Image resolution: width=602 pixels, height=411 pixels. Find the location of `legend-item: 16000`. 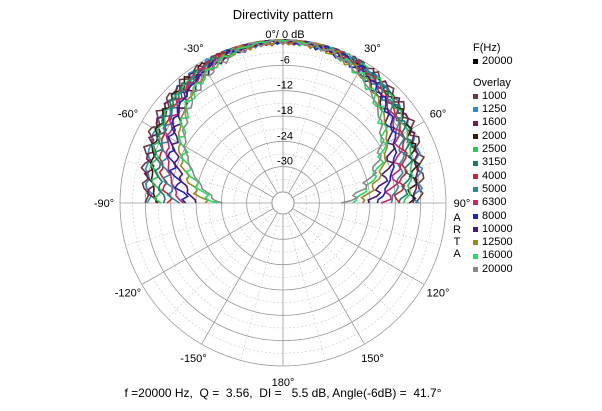

legend-item: 16000 is located at coordinates (493, 255).